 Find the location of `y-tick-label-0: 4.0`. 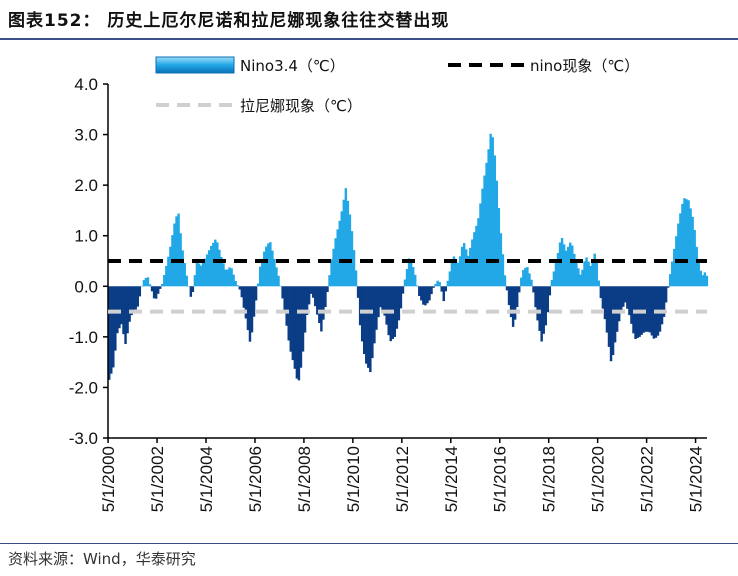

y-tick-label-0: 4.0 is located at coordinates (86, 84).